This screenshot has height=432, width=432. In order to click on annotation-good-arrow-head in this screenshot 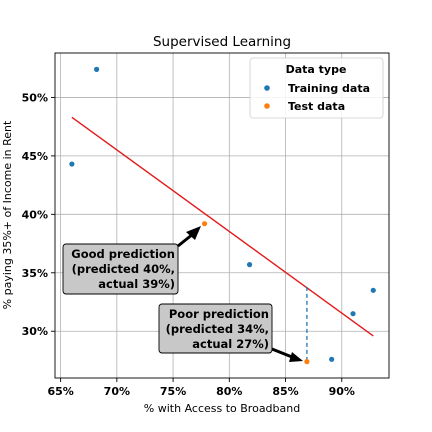, I will do `click(193, 233)`.